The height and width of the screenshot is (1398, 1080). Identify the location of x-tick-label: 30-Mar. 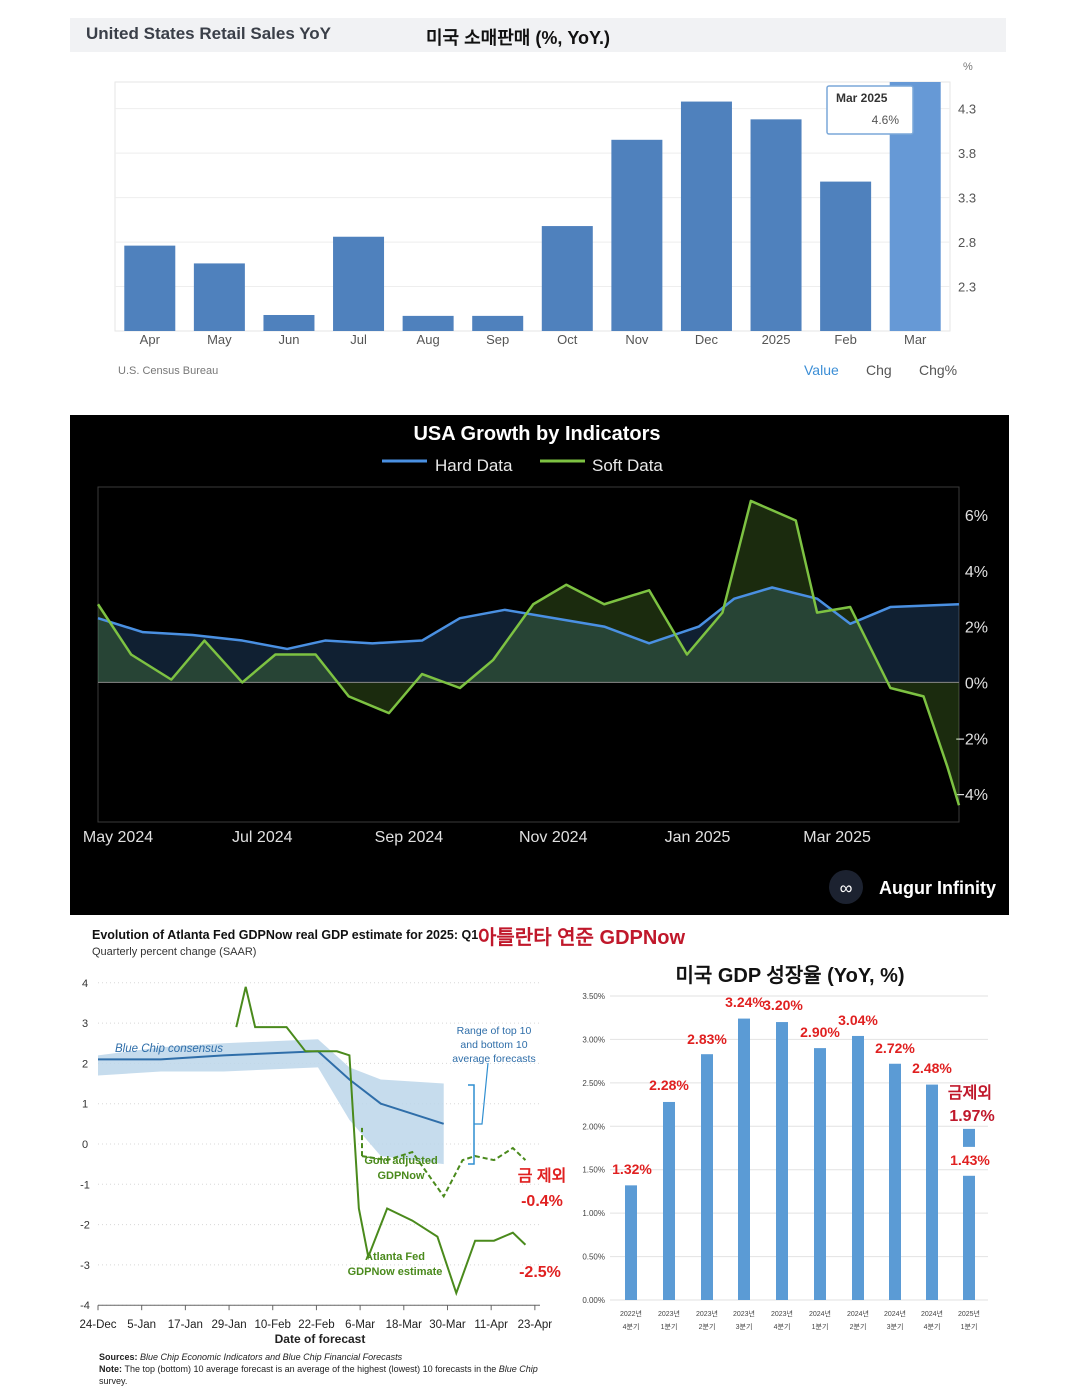
(447, 1325).